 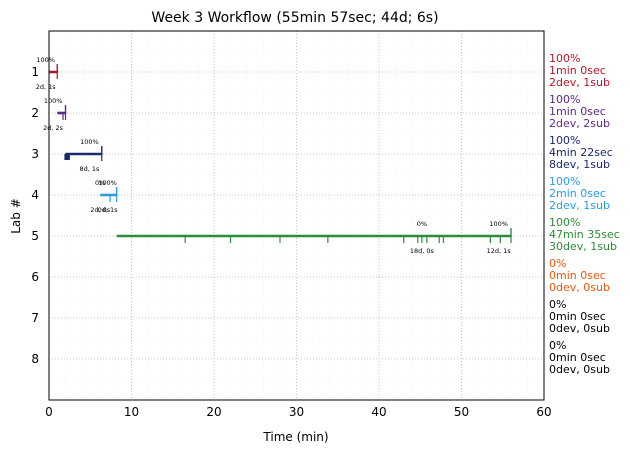 What do you see at coordinates (107, 183) in the screenshot?
I see `lab-4-annotation-top: 100%` at bounding box center [107, 183].